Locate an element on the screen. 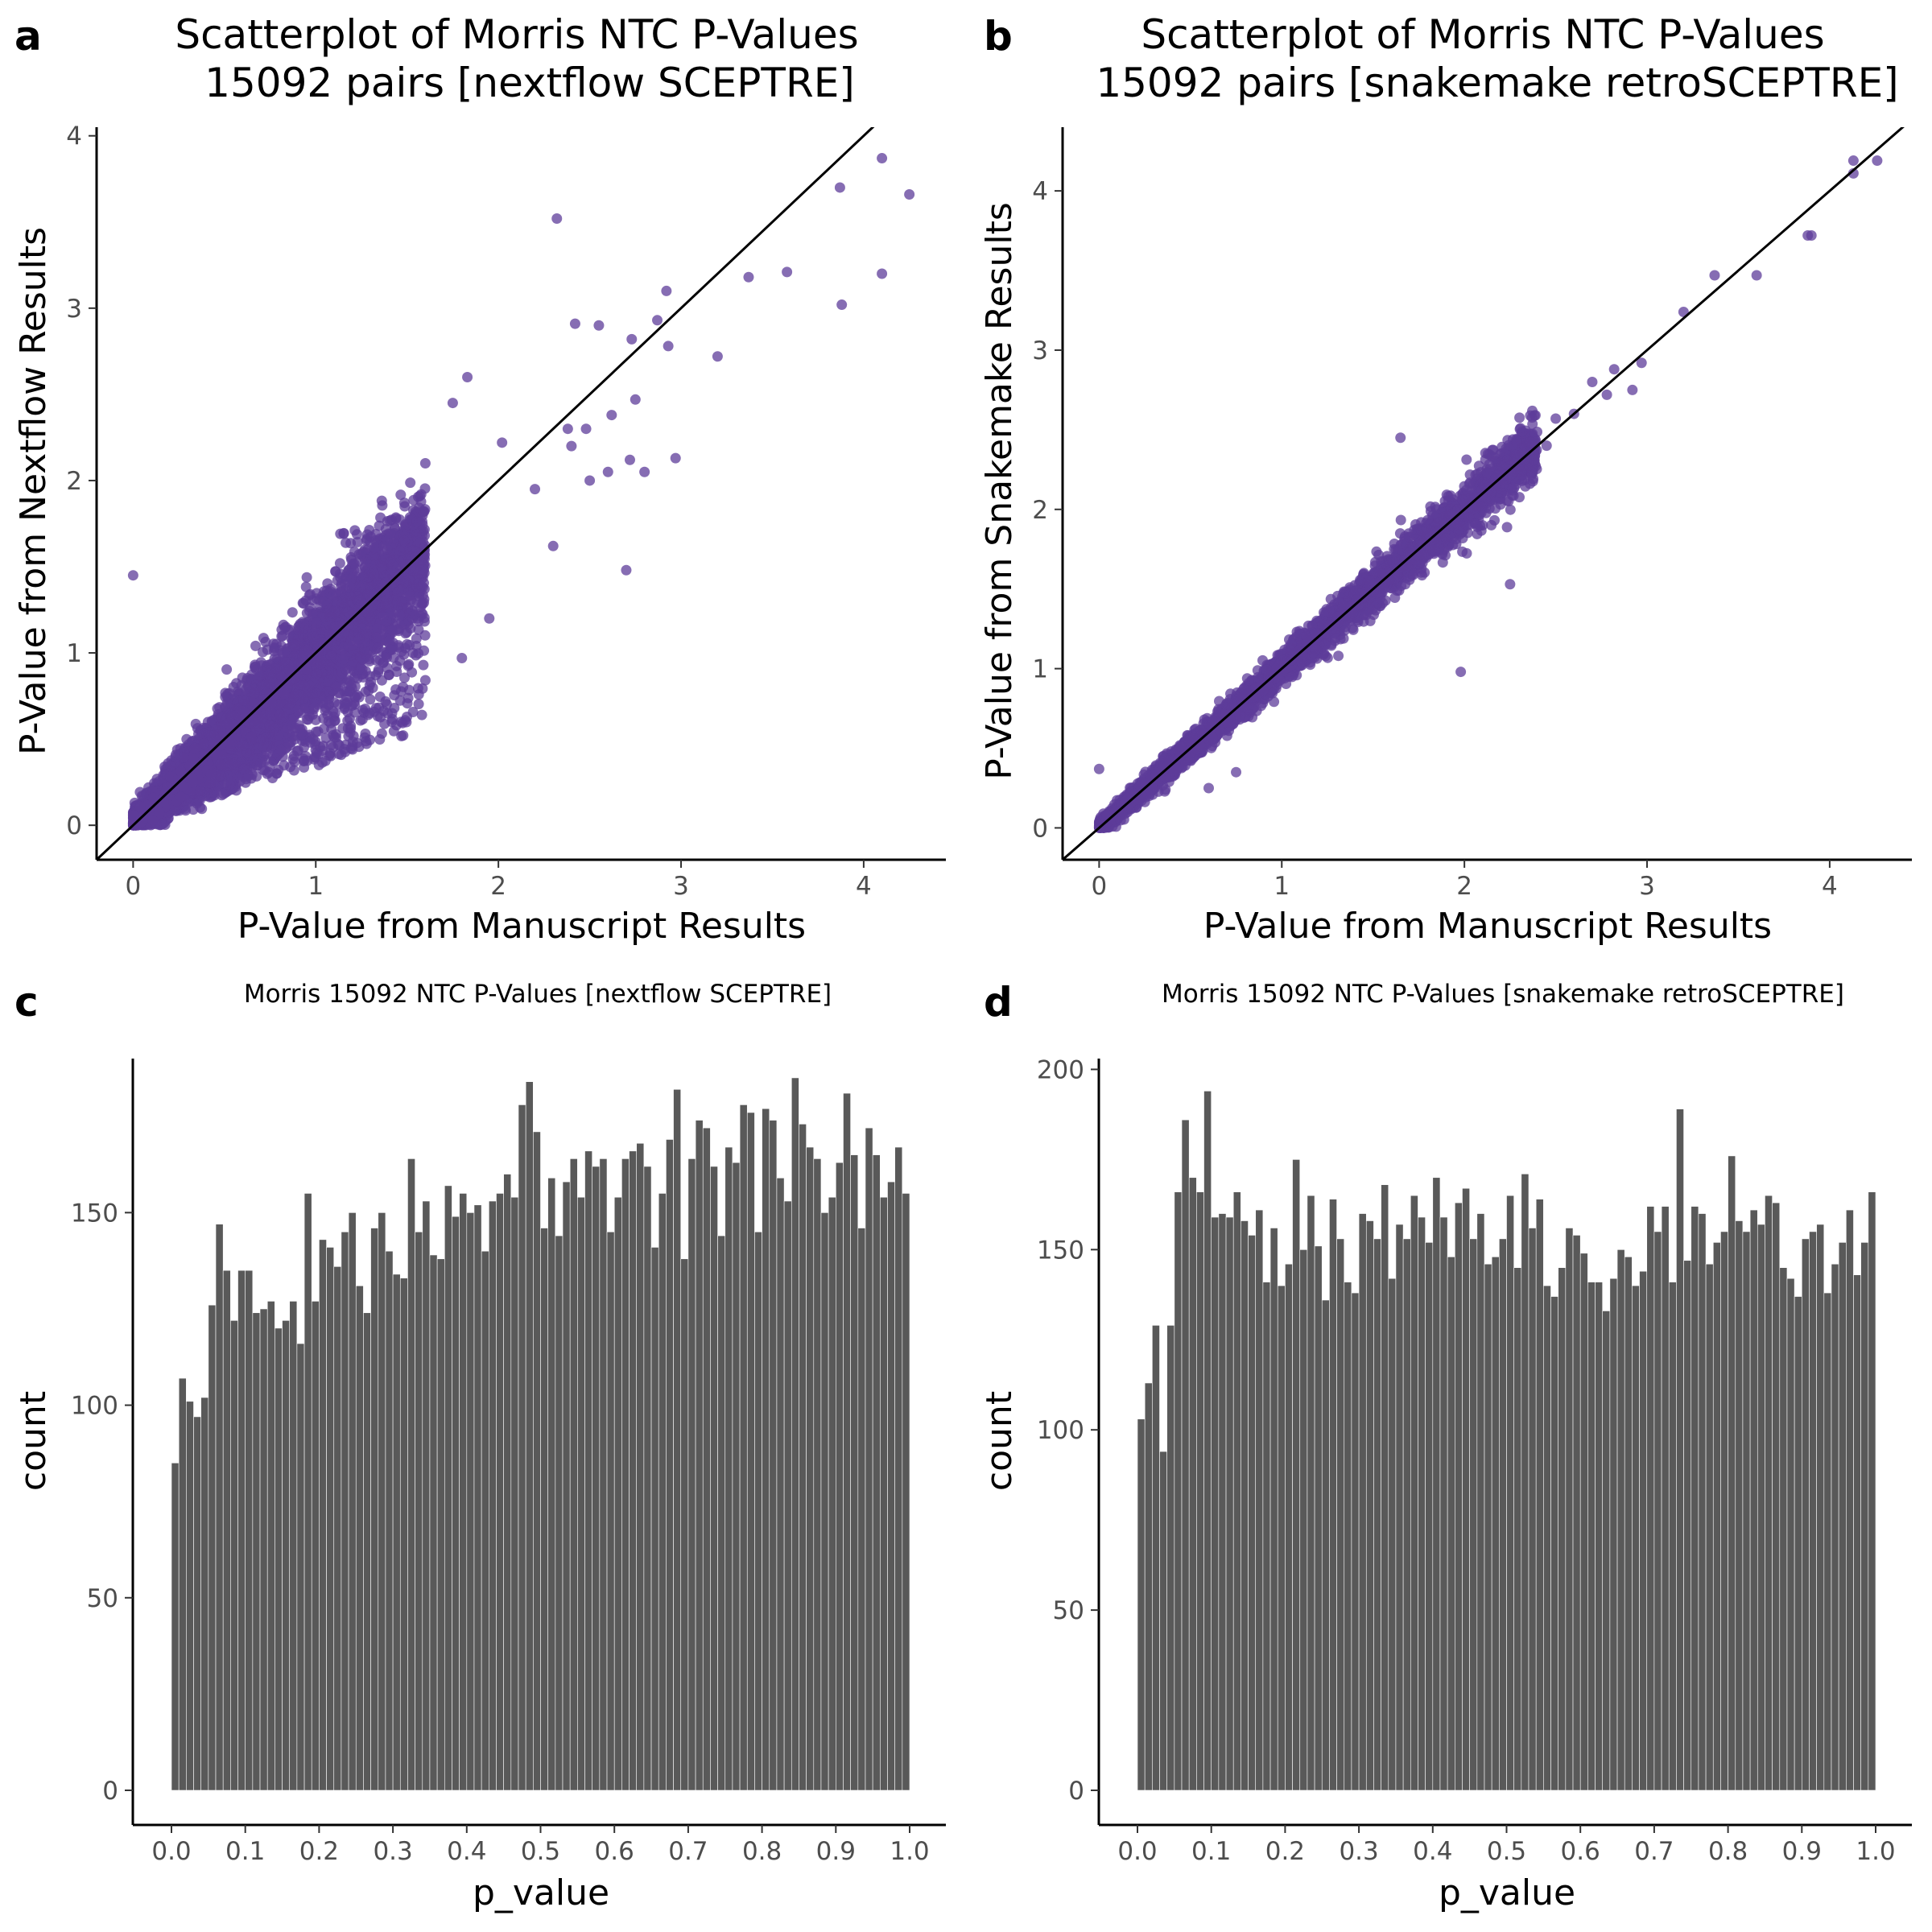 The image size is (1932, 1932). panel-b-title-line2: 15092 pairs [snakemake retroSCEPTRE] is located at coordinates (1497, 83).